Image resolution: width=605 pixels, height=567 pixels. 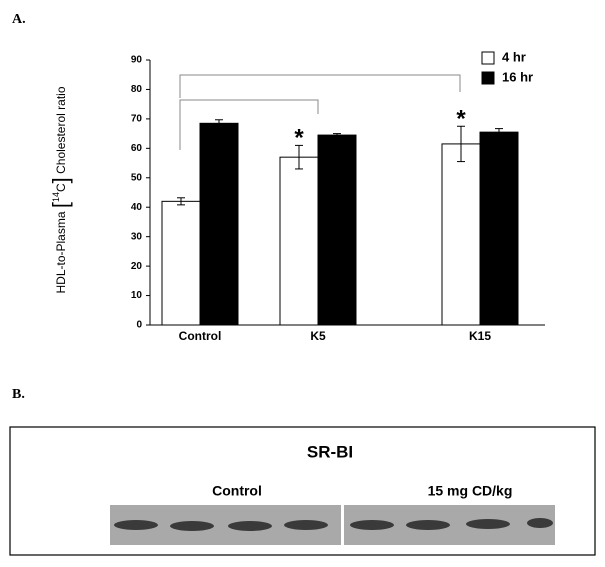 I want to click on y-label-part: ], so click(x=60, y=180).